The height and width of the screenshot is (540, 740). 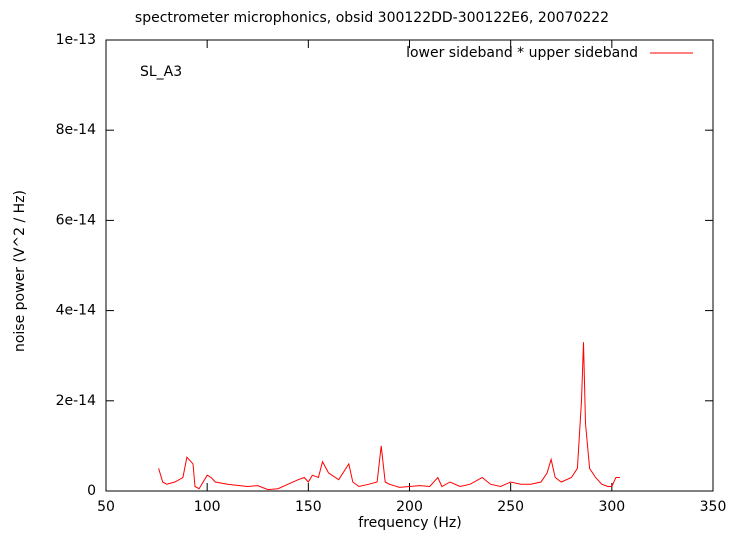 I want to click on x-tick-label: 100, so click(x=207, y=507).